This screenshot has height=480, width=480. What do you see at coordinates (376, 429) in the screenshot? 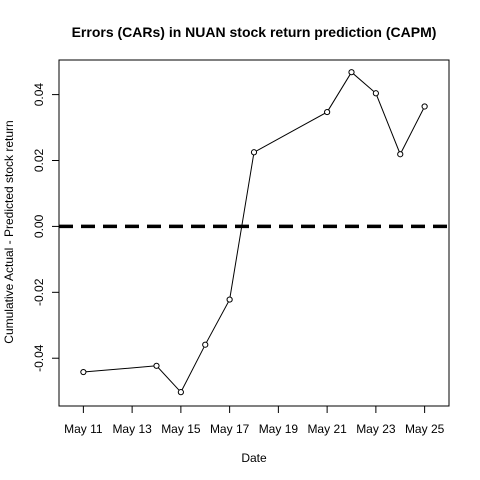
I see `x-tick-label: May 23` at bounding box center [376, 429].